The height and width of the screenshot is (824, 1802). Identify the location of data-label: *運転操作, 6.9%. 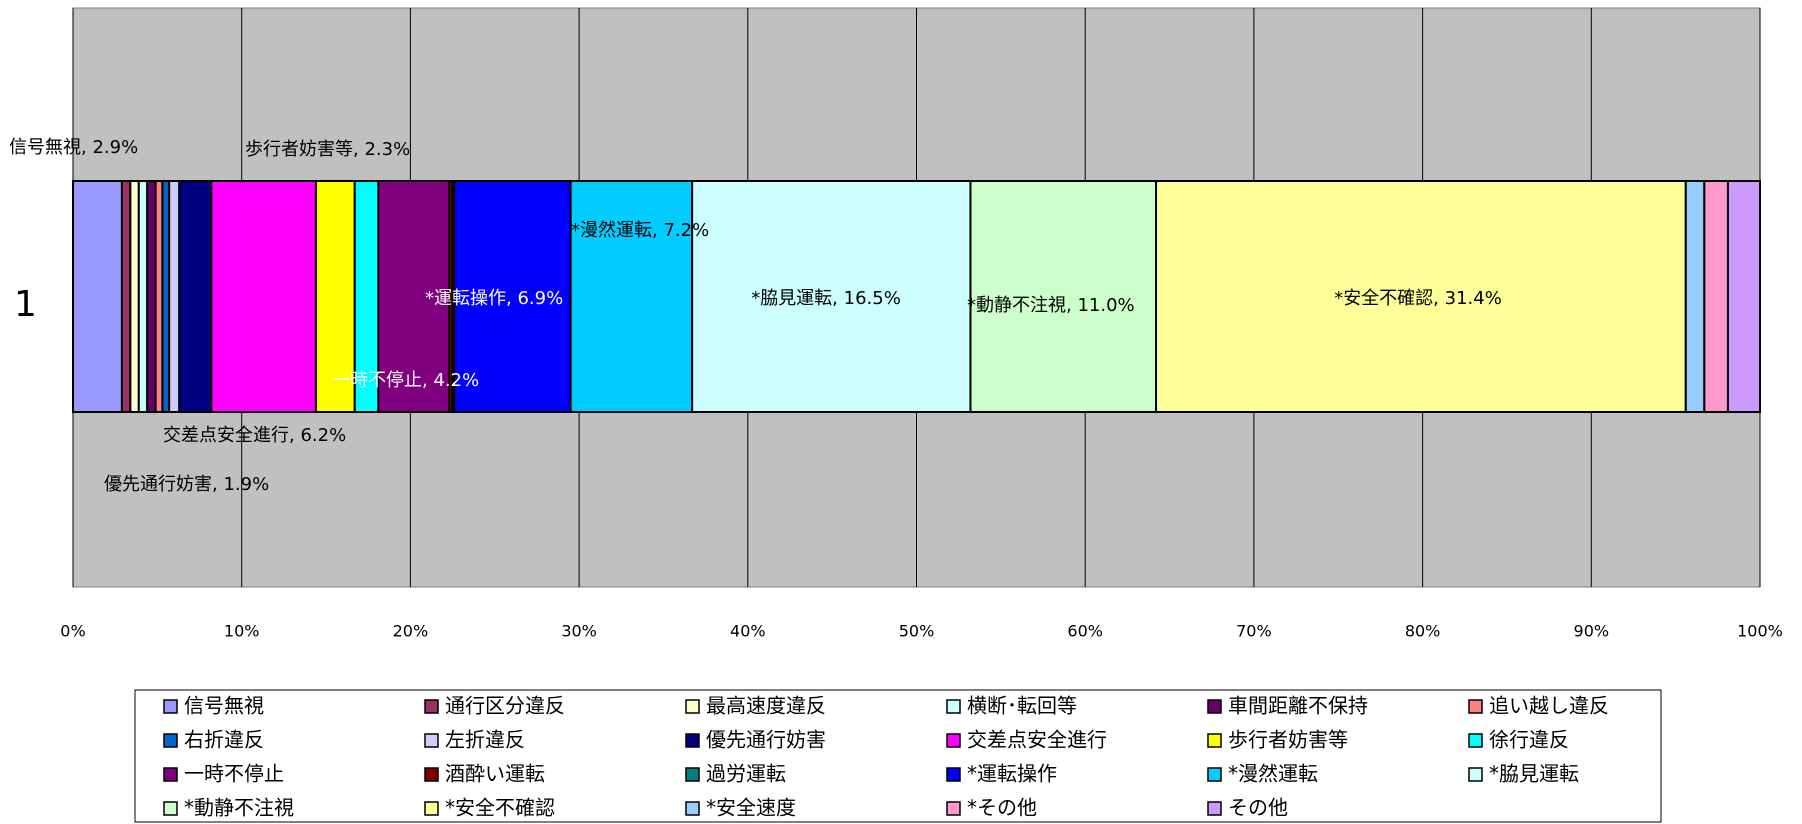
(494, 298).